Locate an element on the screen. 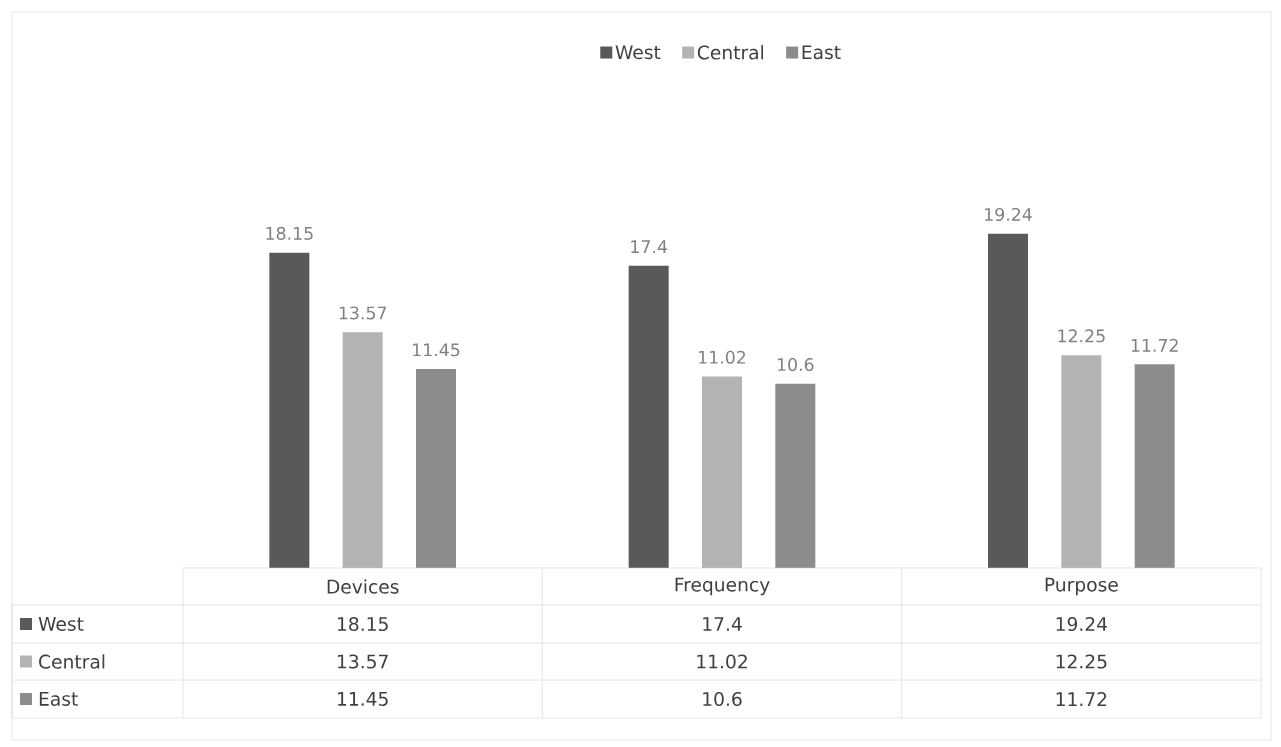 This screenshot has width=1281, height=747. data-label: 18.15 is located at coordinates (289, 233).